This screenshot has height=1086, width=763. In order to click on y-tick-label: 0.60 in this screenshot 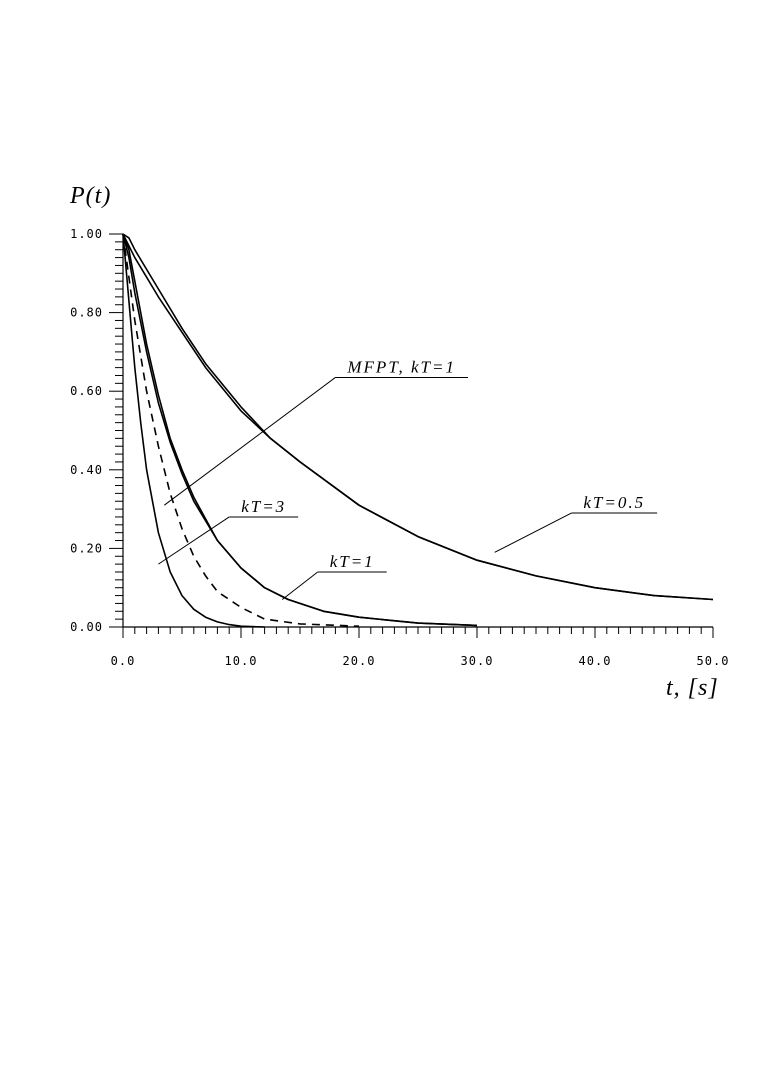, I will do `click(86, 391)`.